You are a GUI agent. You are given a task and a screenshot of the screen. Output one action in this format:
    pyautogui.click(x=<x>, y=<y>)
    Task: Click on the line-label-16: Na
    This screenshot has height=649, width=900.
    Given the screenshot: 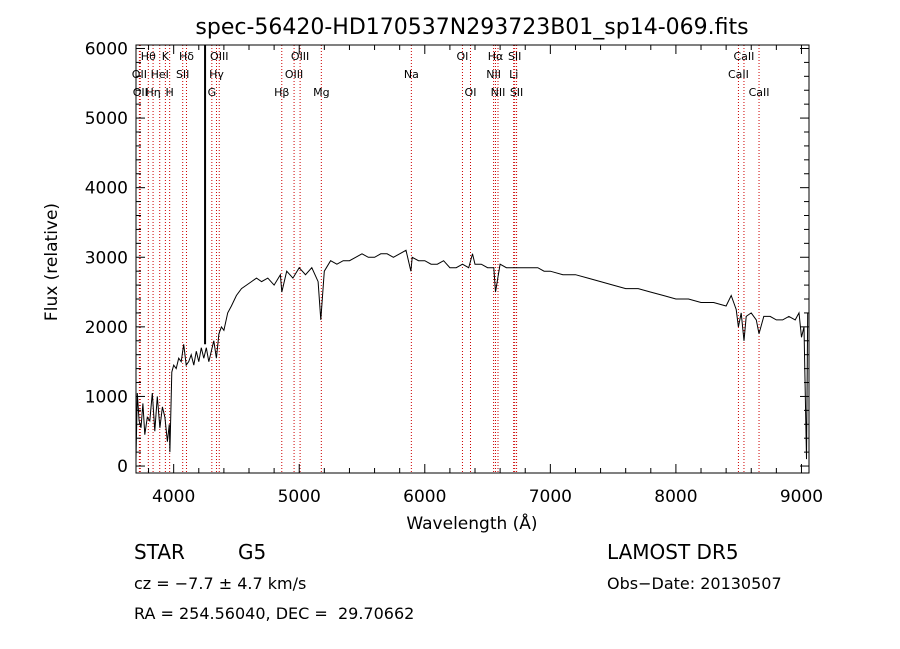 What is the action you would take?
    pyautogui.click(x=411, y=74)
    